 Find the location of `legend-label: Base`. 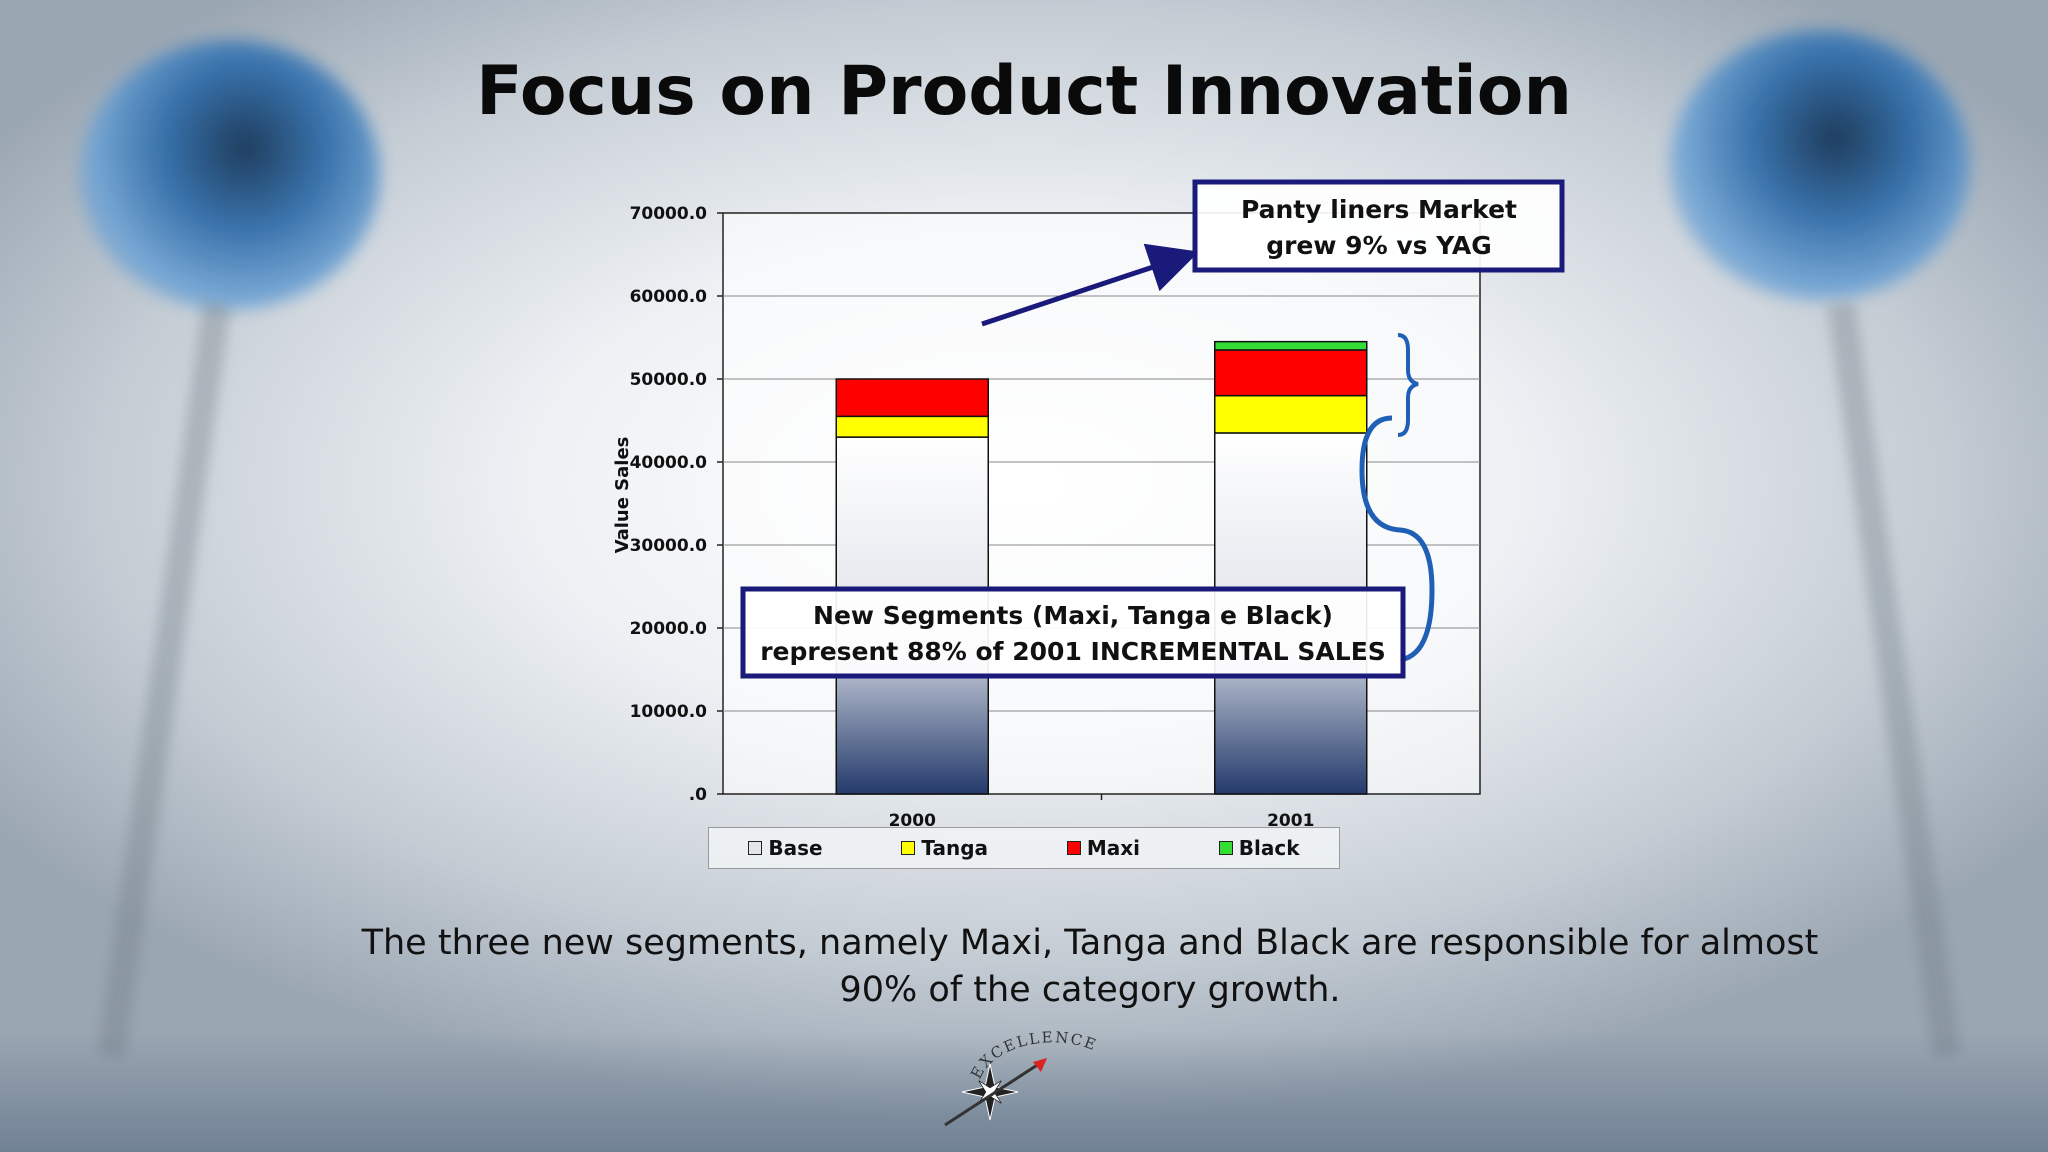

legend-label: Base is located at coordinates (795, 848).